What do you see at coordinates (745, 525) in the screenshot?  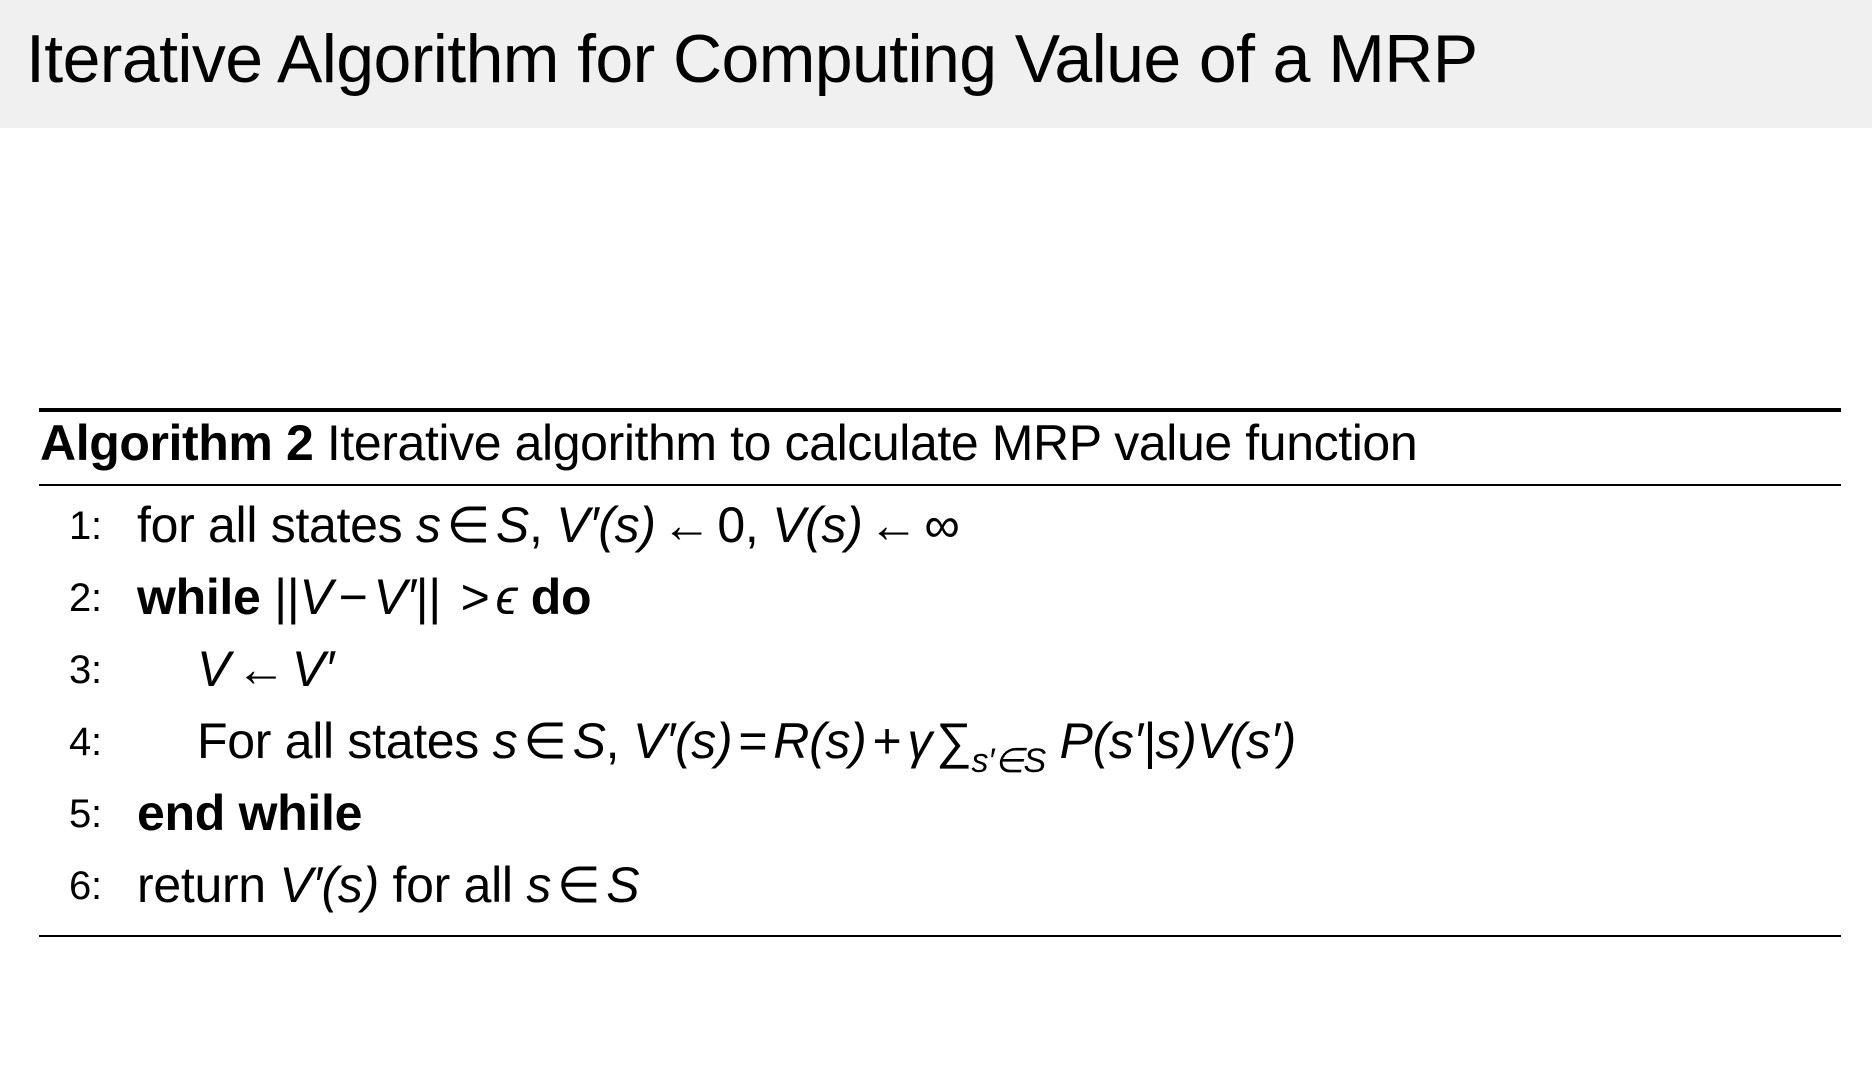 I see `text: 0,` at bounding box center [745, 525].